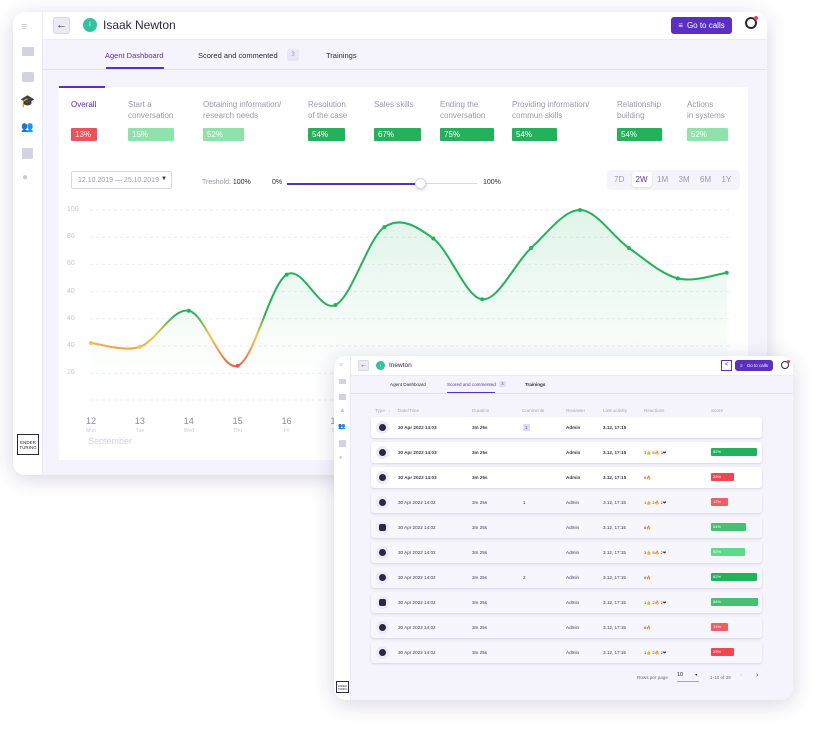 The image size is (819, 730). Describe the element at coordinates (706, 110) in the screenshot. I see `metric-label: Actions in systems` at that location.